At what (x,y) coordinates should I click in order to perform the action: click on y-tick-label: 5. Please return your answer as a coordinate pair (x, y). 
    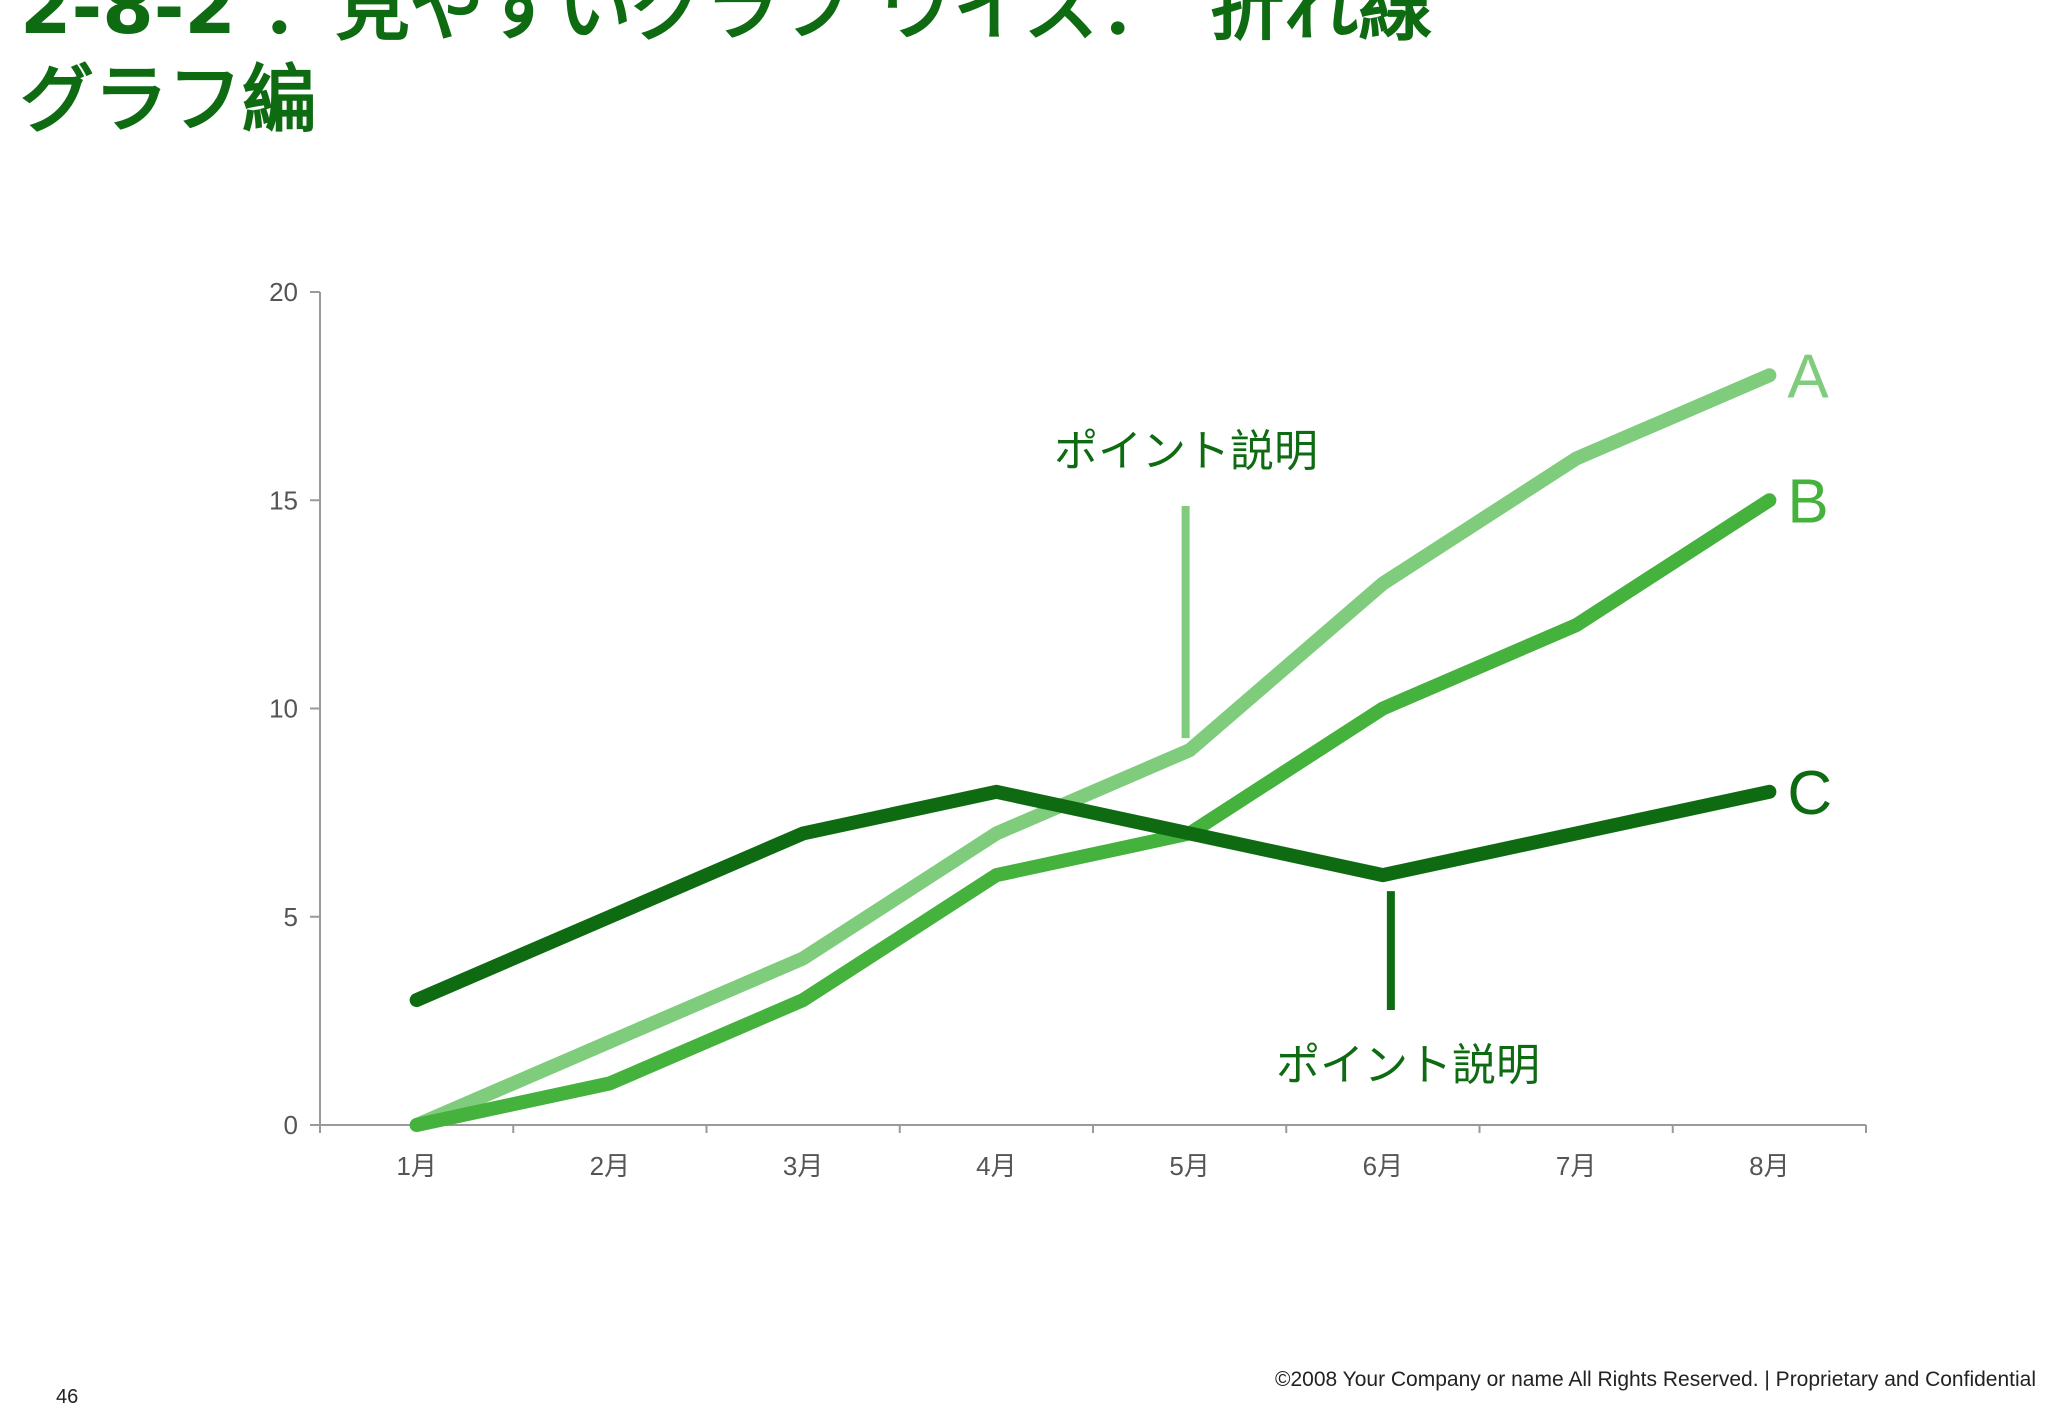
    Looking at the image, I should click on (291, 917).